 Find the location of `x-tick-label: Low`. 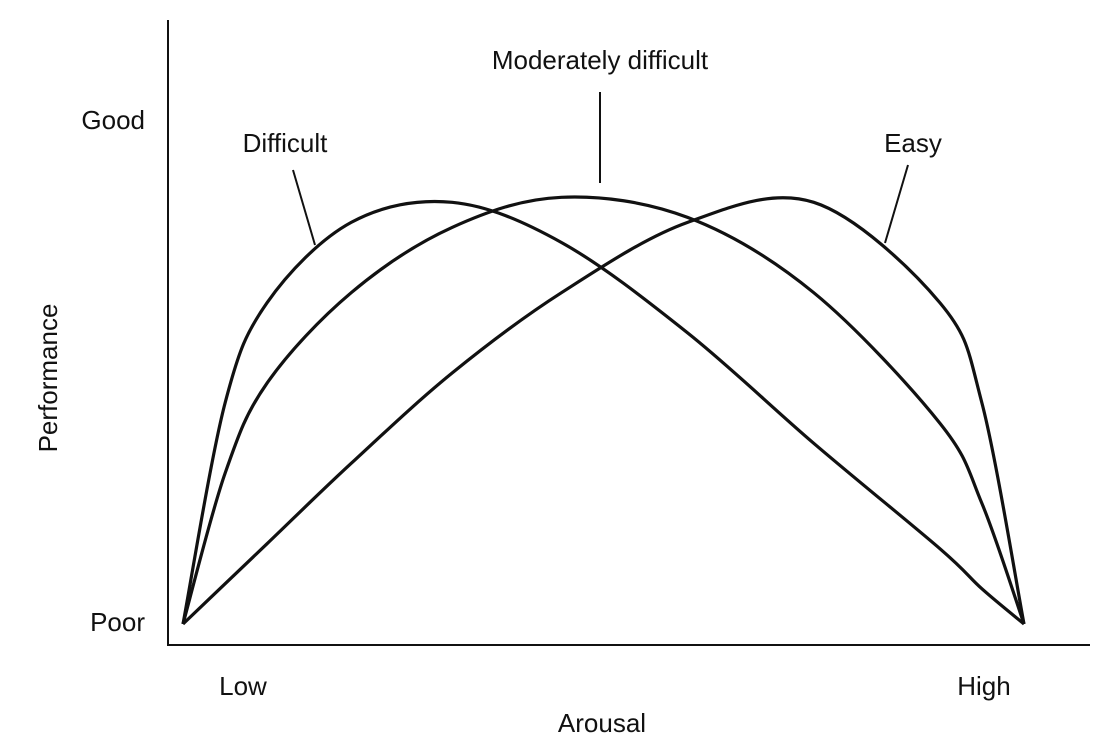

x-tick-label: Low is located at coordinates (243, 686).